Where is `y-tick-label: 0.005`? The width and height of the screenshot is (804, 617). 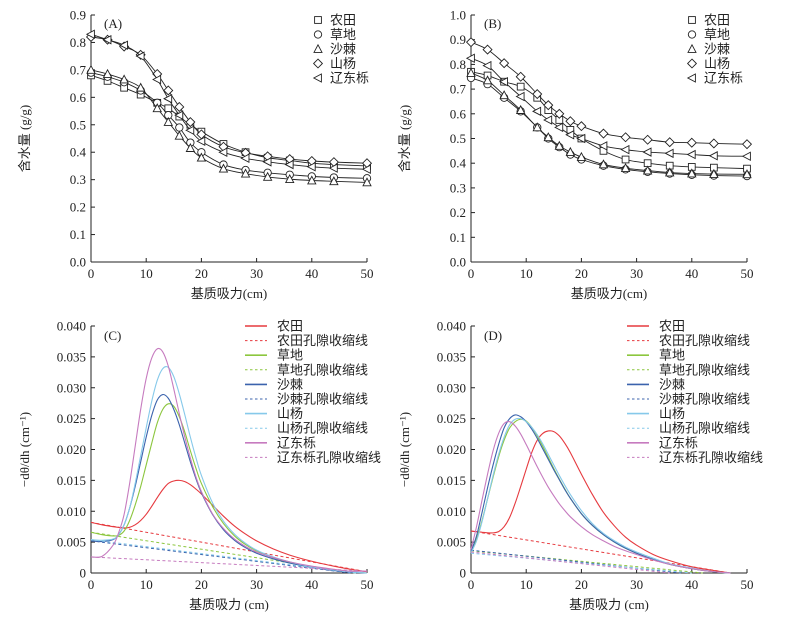
y-tick-label: 0.005 is located at coordinates (71, 542).